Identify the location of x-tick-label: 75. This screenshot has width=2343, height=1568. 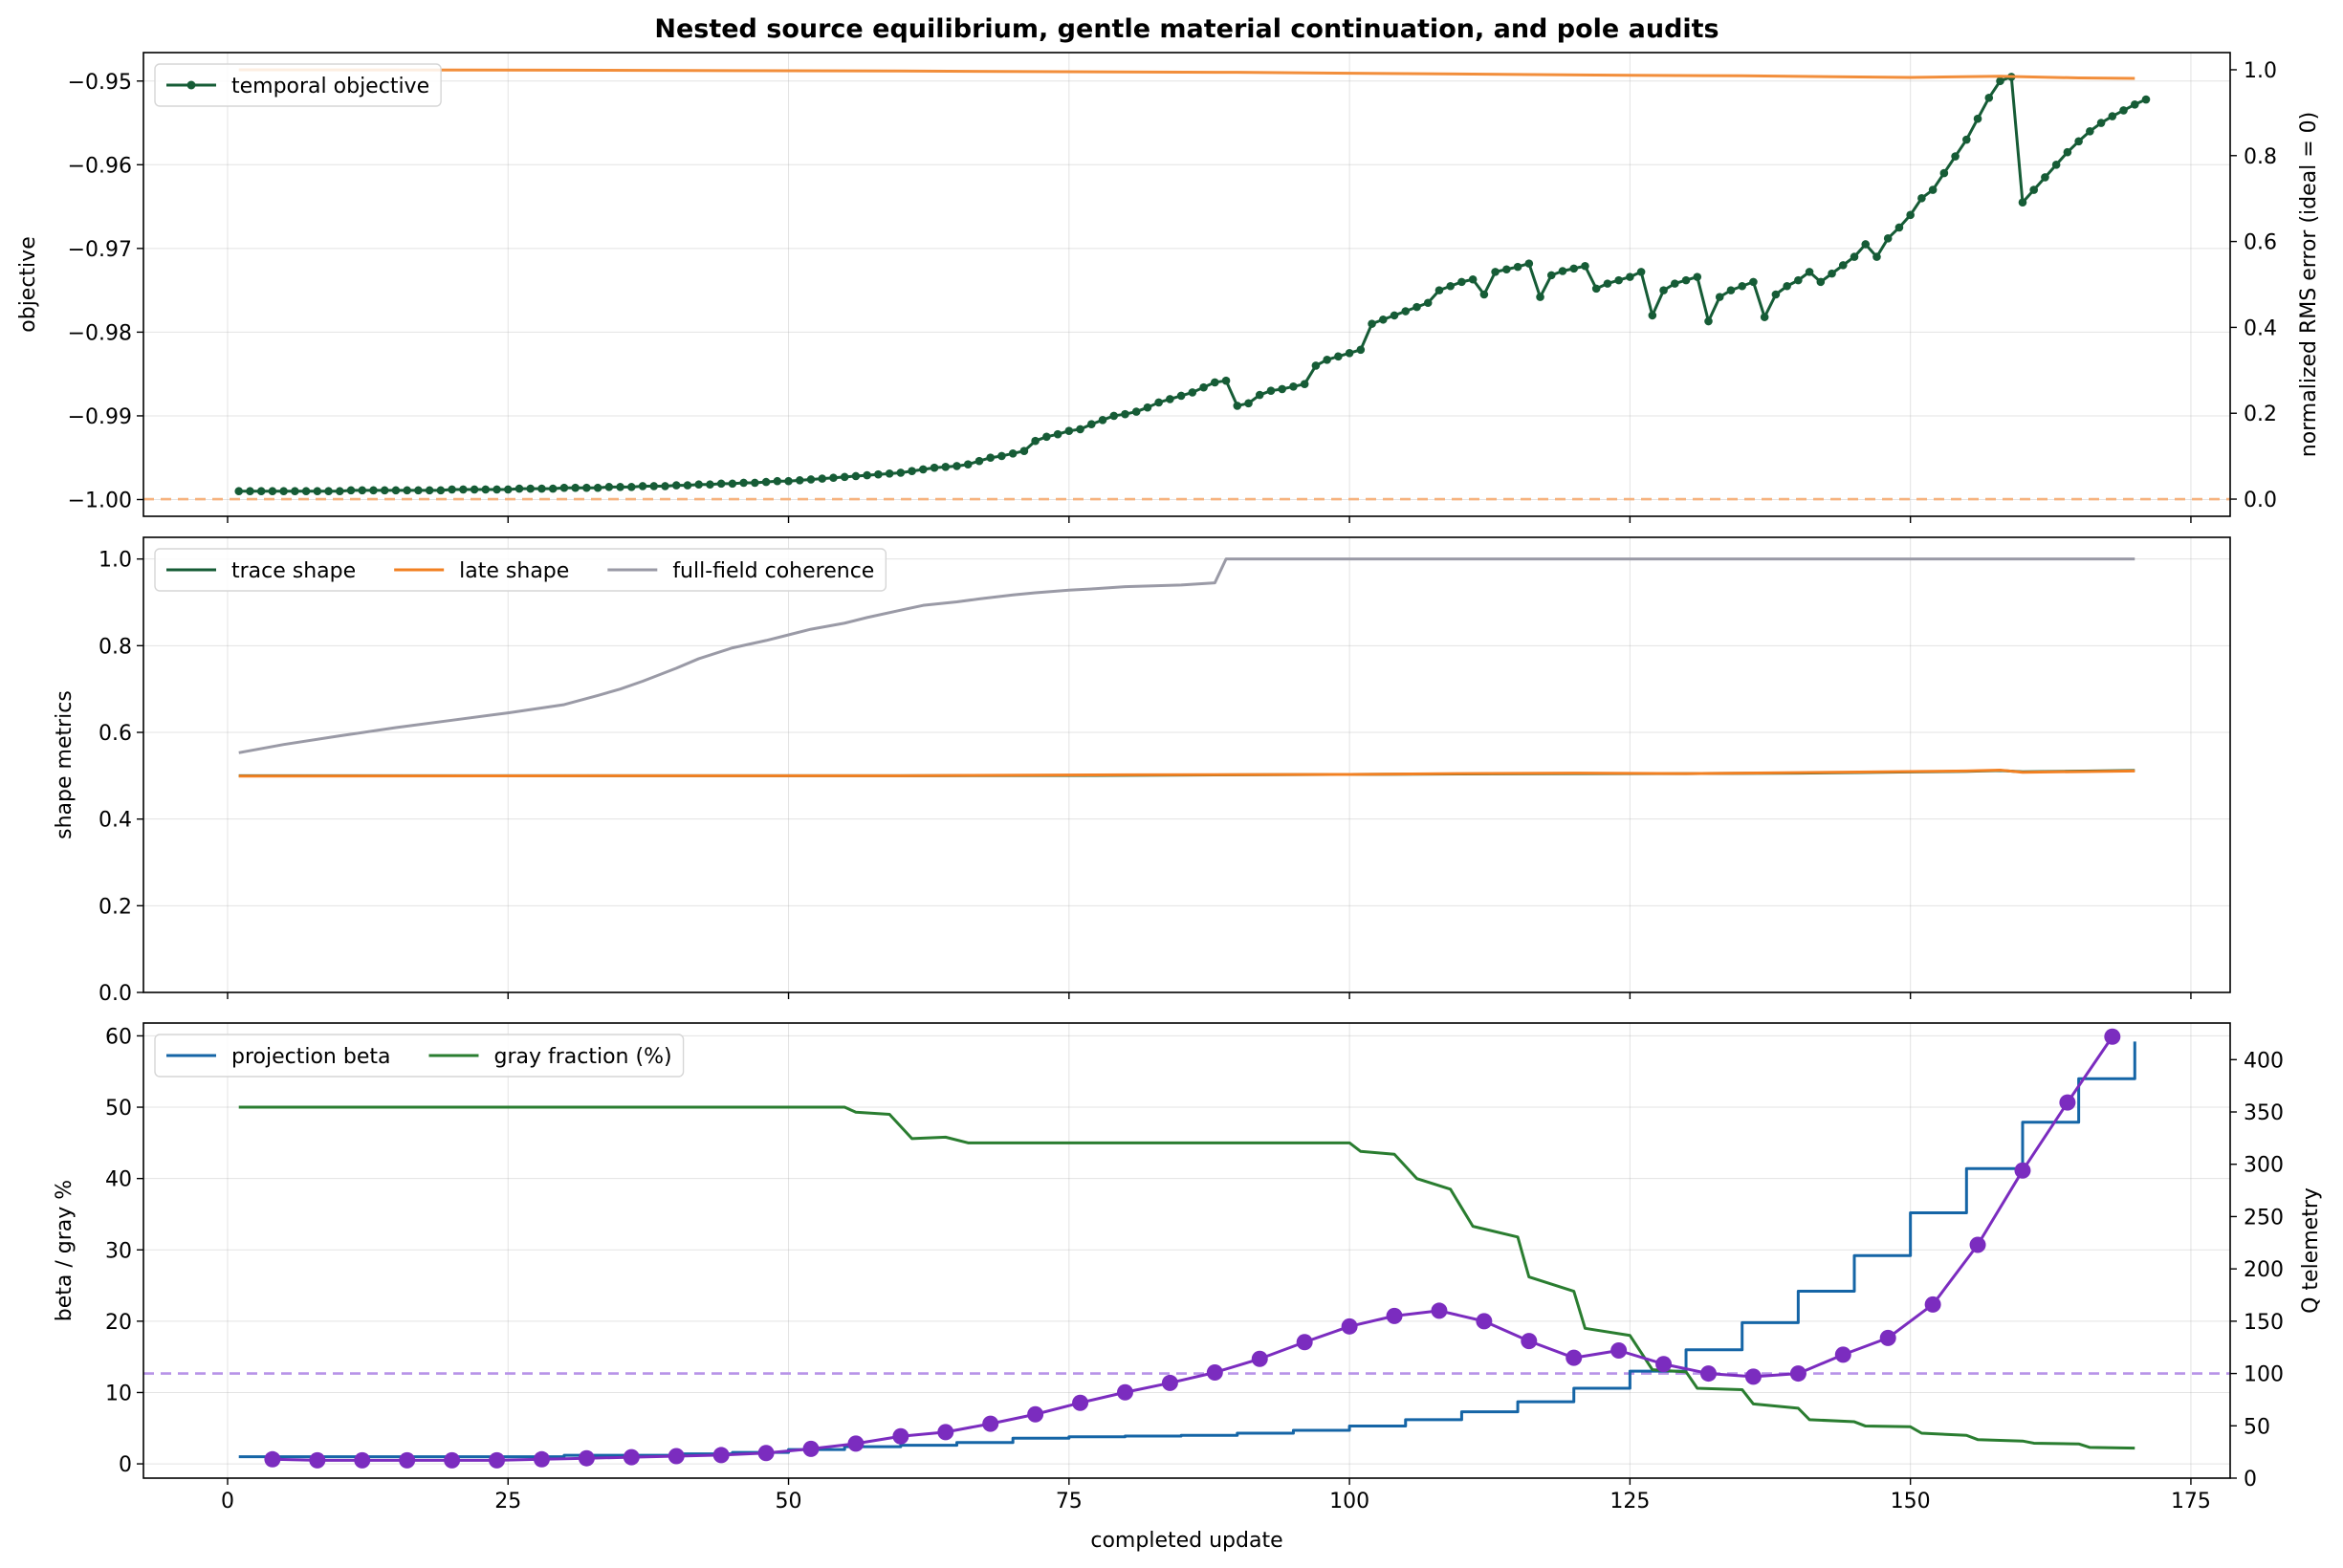
(1070, 1502).